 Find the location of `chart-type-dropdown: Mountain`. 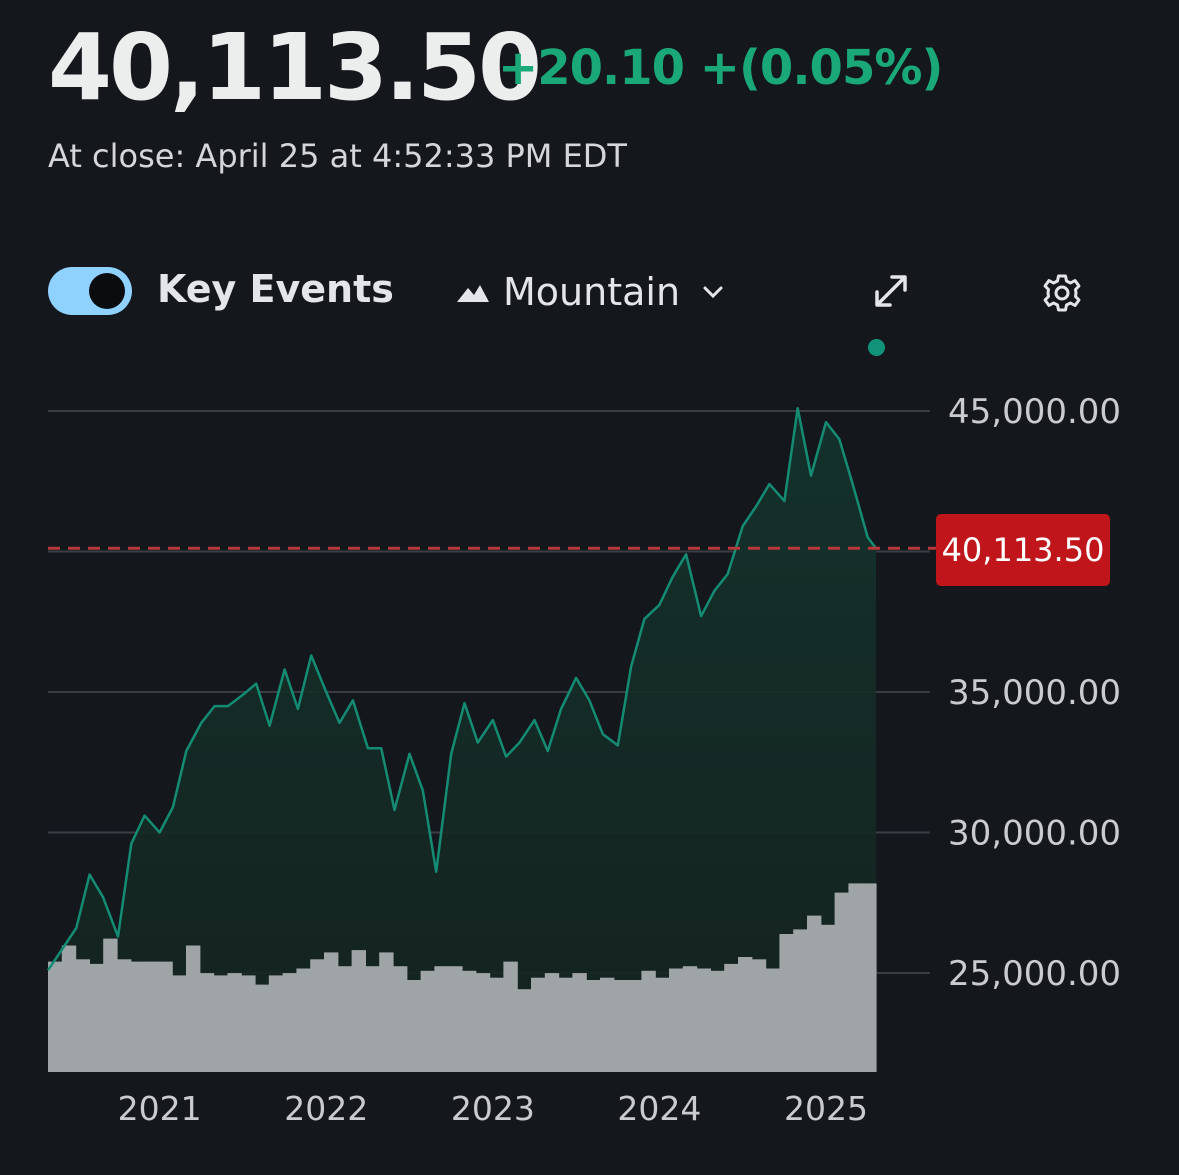

chart-type-dropdown: Mountain is located at coordinates (589, 292).